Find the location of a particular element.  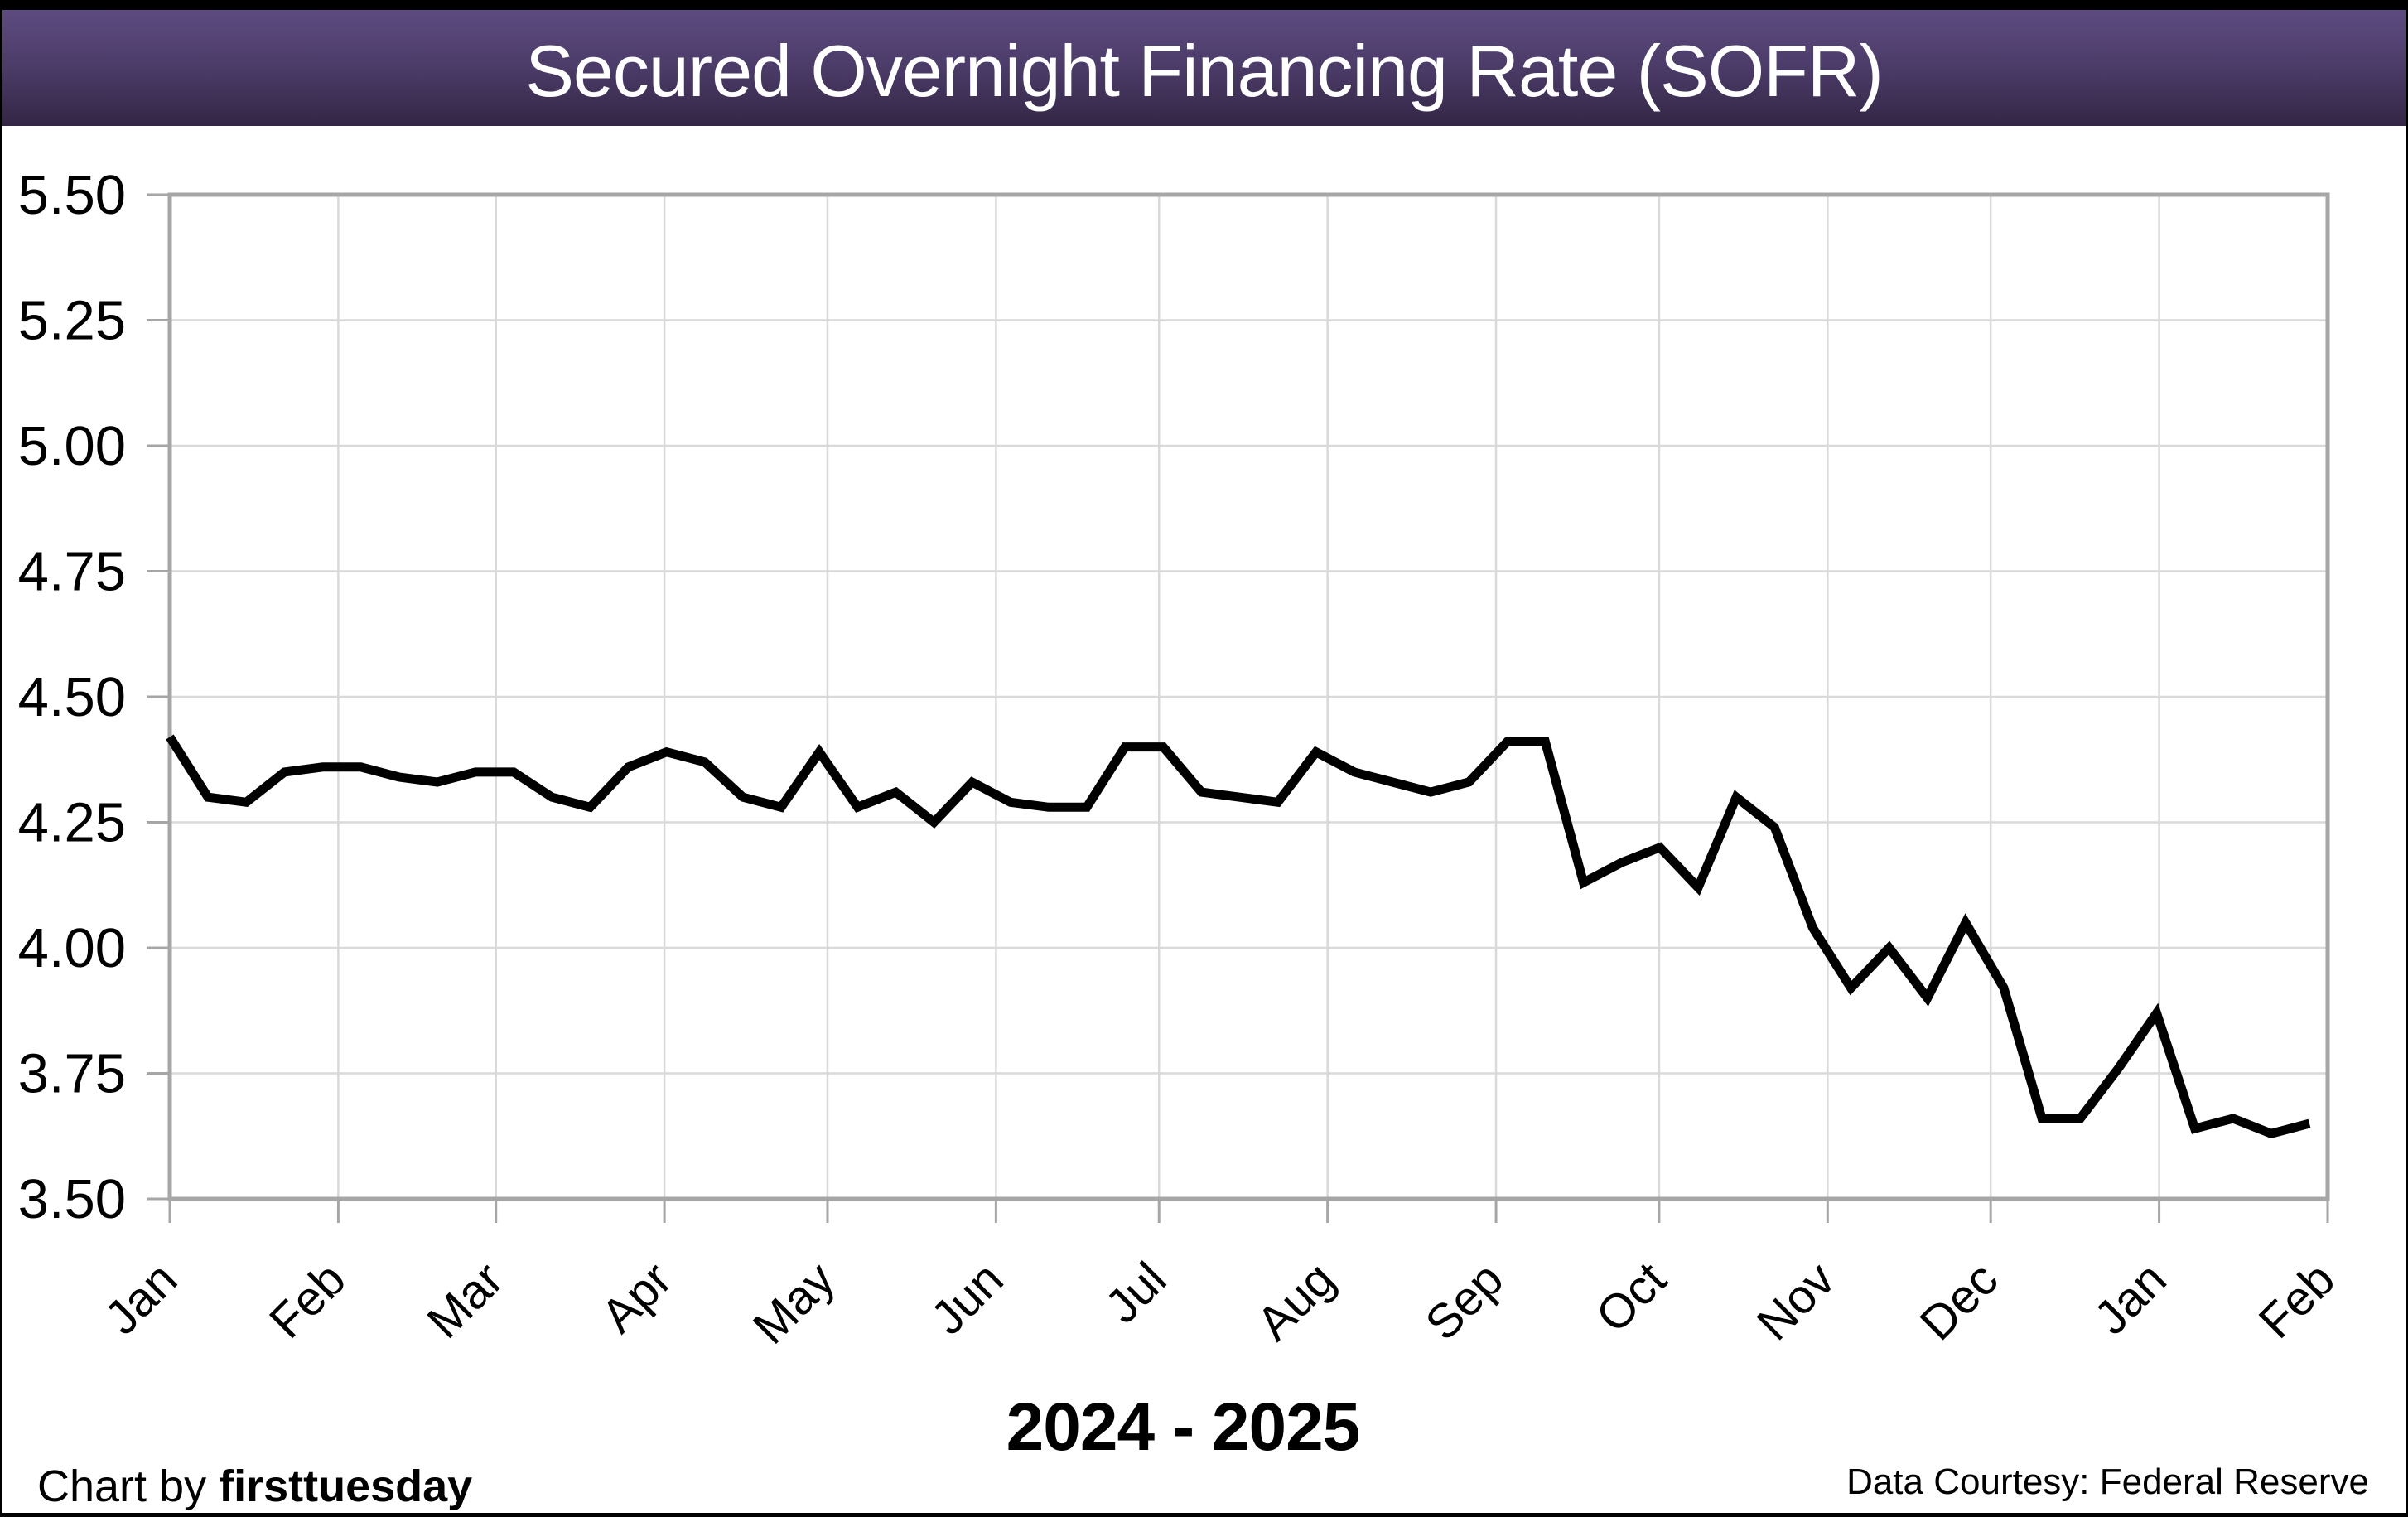

chart-credit: Chart by firsttuesday is located at coordinates (254, 1486).